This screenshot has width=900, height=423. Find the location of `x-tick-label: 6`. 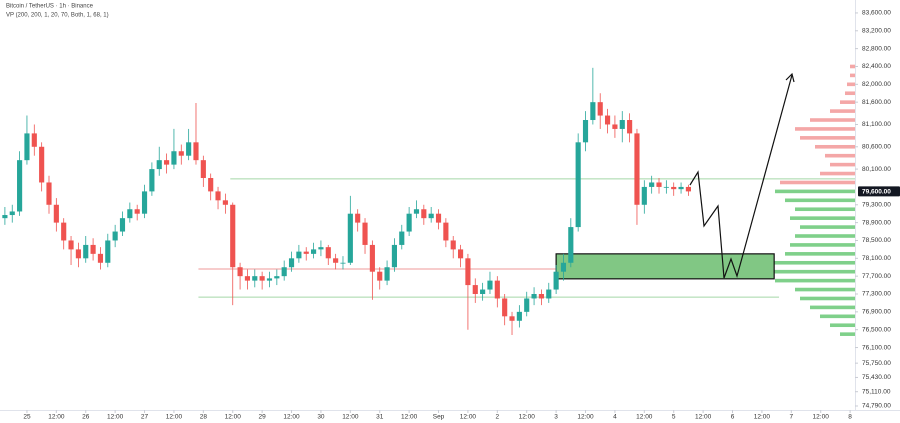

x-tick-label: 6 is located at coordinates (733, 417).